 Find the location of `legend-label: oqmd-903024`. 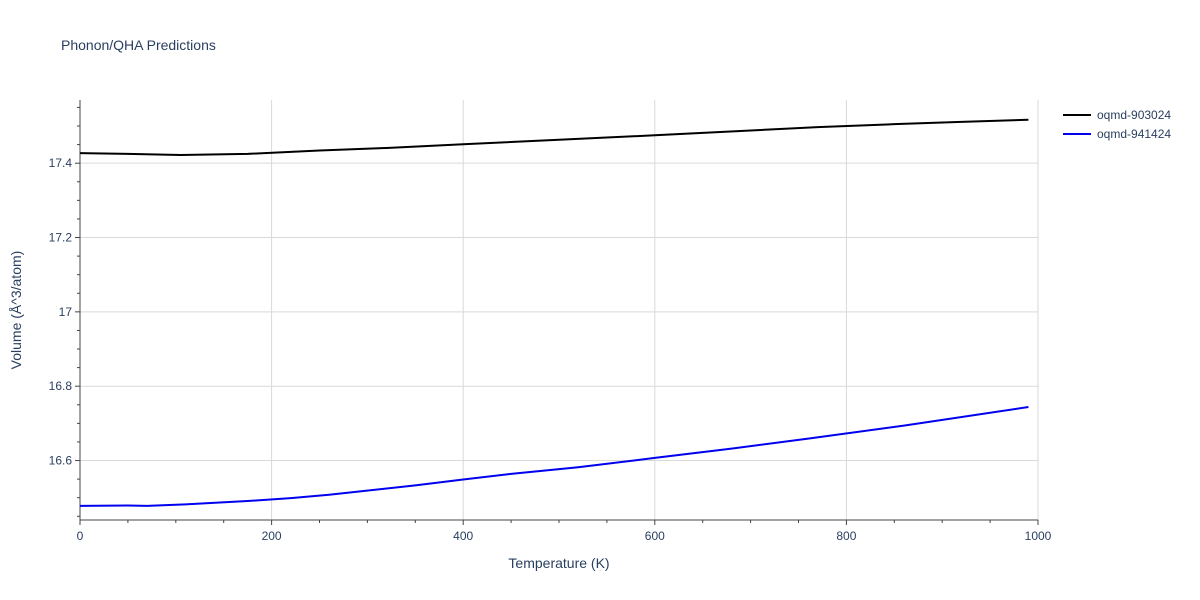

legend-label: oqmd-903024 is located at coordinates (1134, 115).